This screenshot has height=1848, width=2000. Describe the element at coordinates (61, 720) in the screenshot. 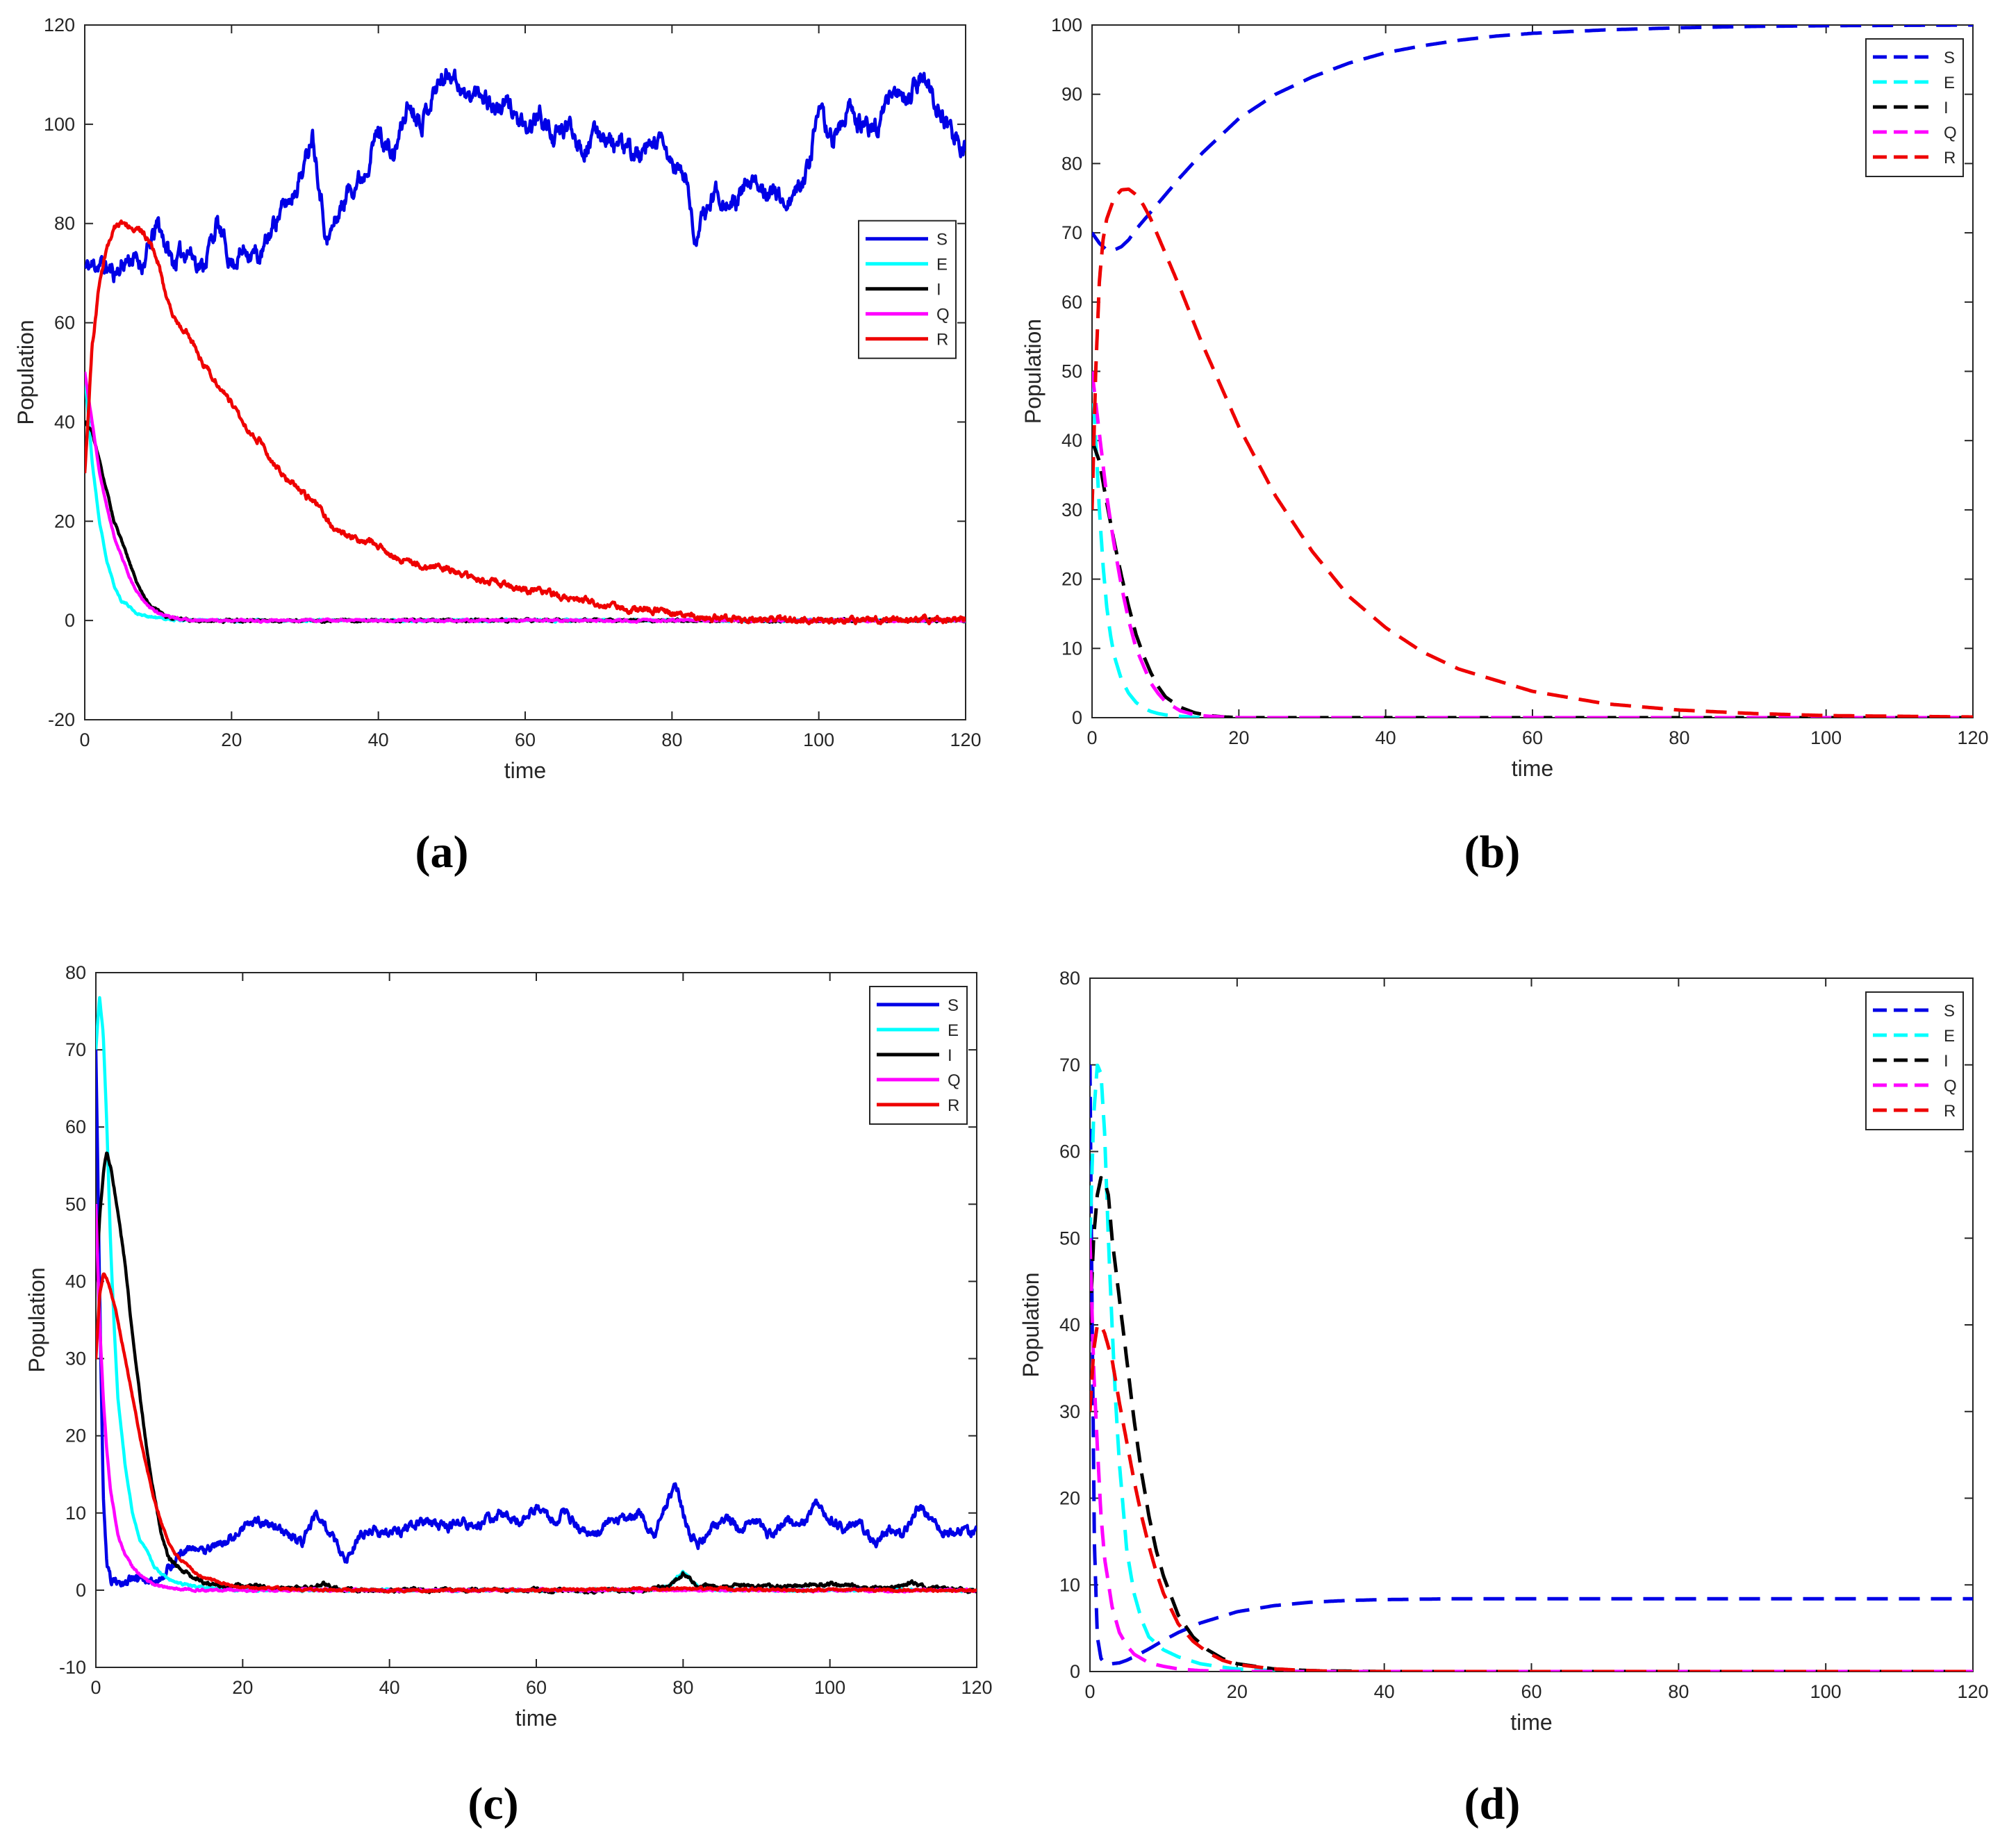

I see `y-tick-label: -20` at that location.